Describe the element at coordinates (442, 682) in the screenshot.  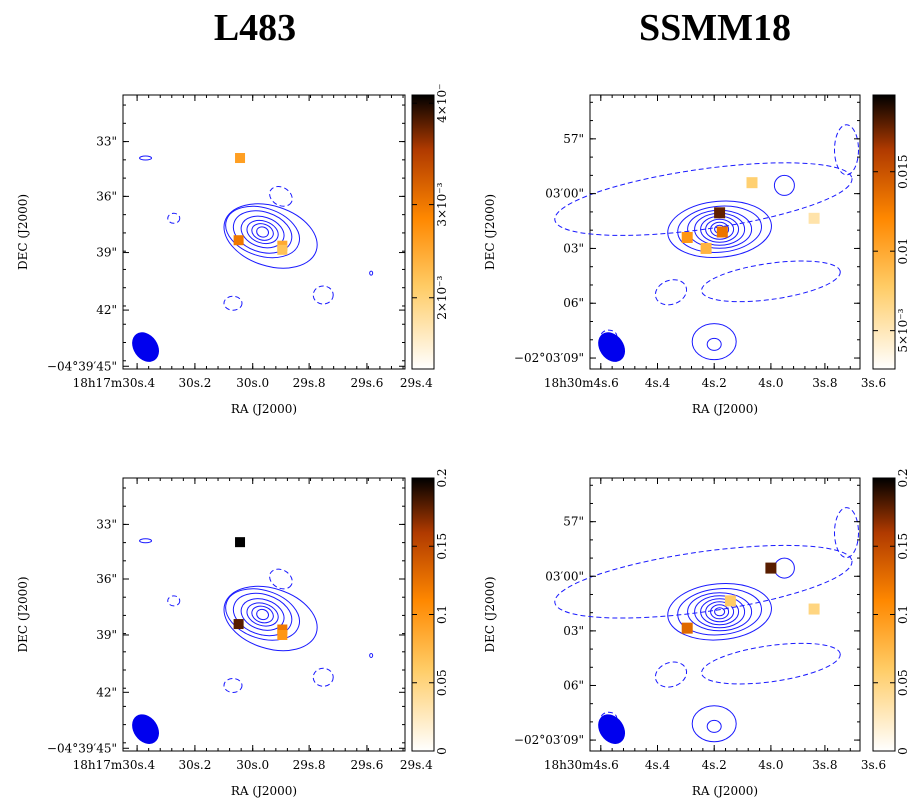
I see `colorbar-tick-label: 0.05` at that location.